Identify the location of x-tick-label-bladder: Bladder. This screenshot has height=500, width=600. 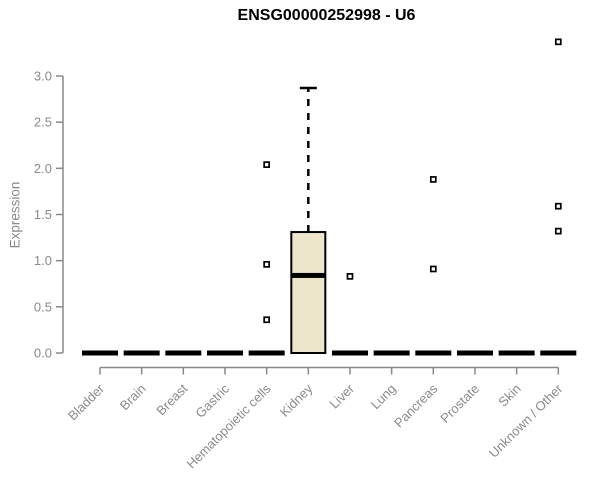
(86, 402).